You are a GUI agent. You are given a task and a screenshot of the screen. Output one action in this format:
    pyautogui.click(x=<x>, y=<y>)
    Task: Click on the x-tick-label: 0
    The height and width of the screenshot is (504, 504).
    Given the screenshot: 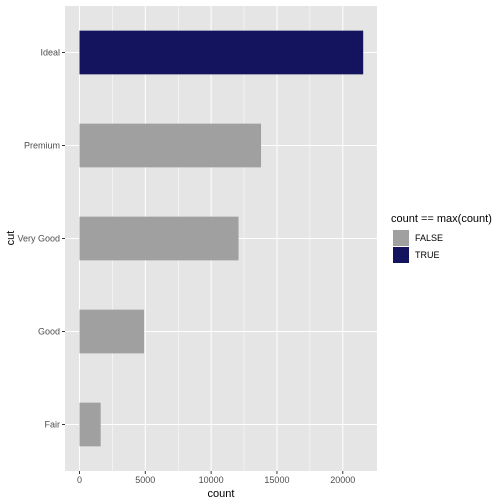 What is the action you would take?
    pyautogui.click(x=79, y=480)
    